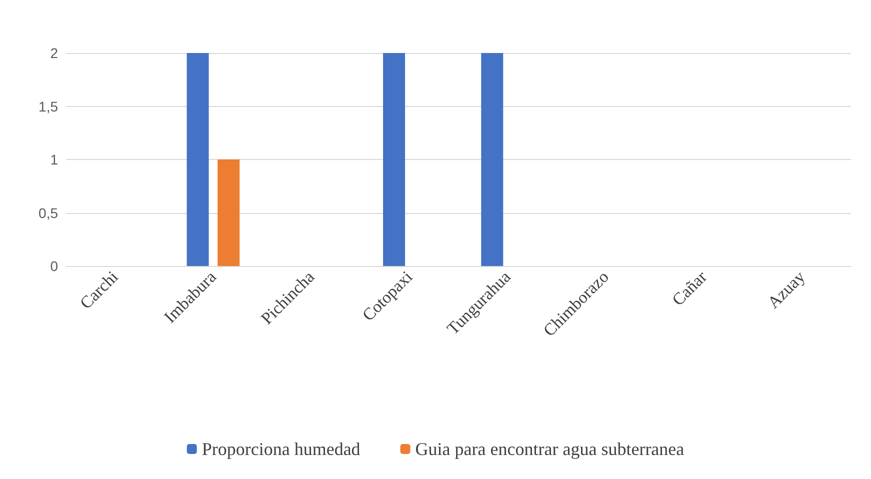 The height and width of the screenshot is (479, 871). Describe the element at coordinates (549, 449) in the screenshot. I see `legend-label: Guia para encontrar agua subterranea` at that location.